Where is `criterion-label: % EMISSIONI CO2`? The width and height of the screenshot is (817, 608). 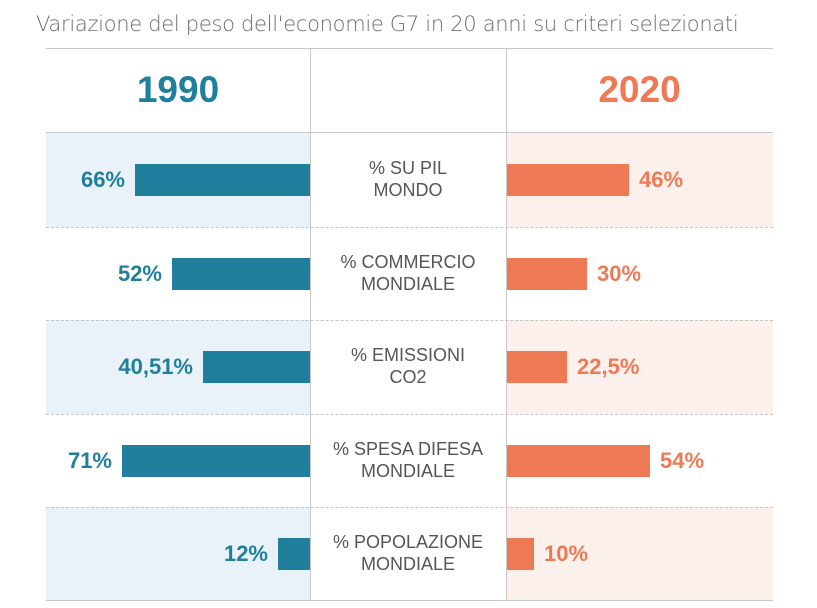 criterion-label: % EMISSIONI CO2 is located at coordinates (408, 366).